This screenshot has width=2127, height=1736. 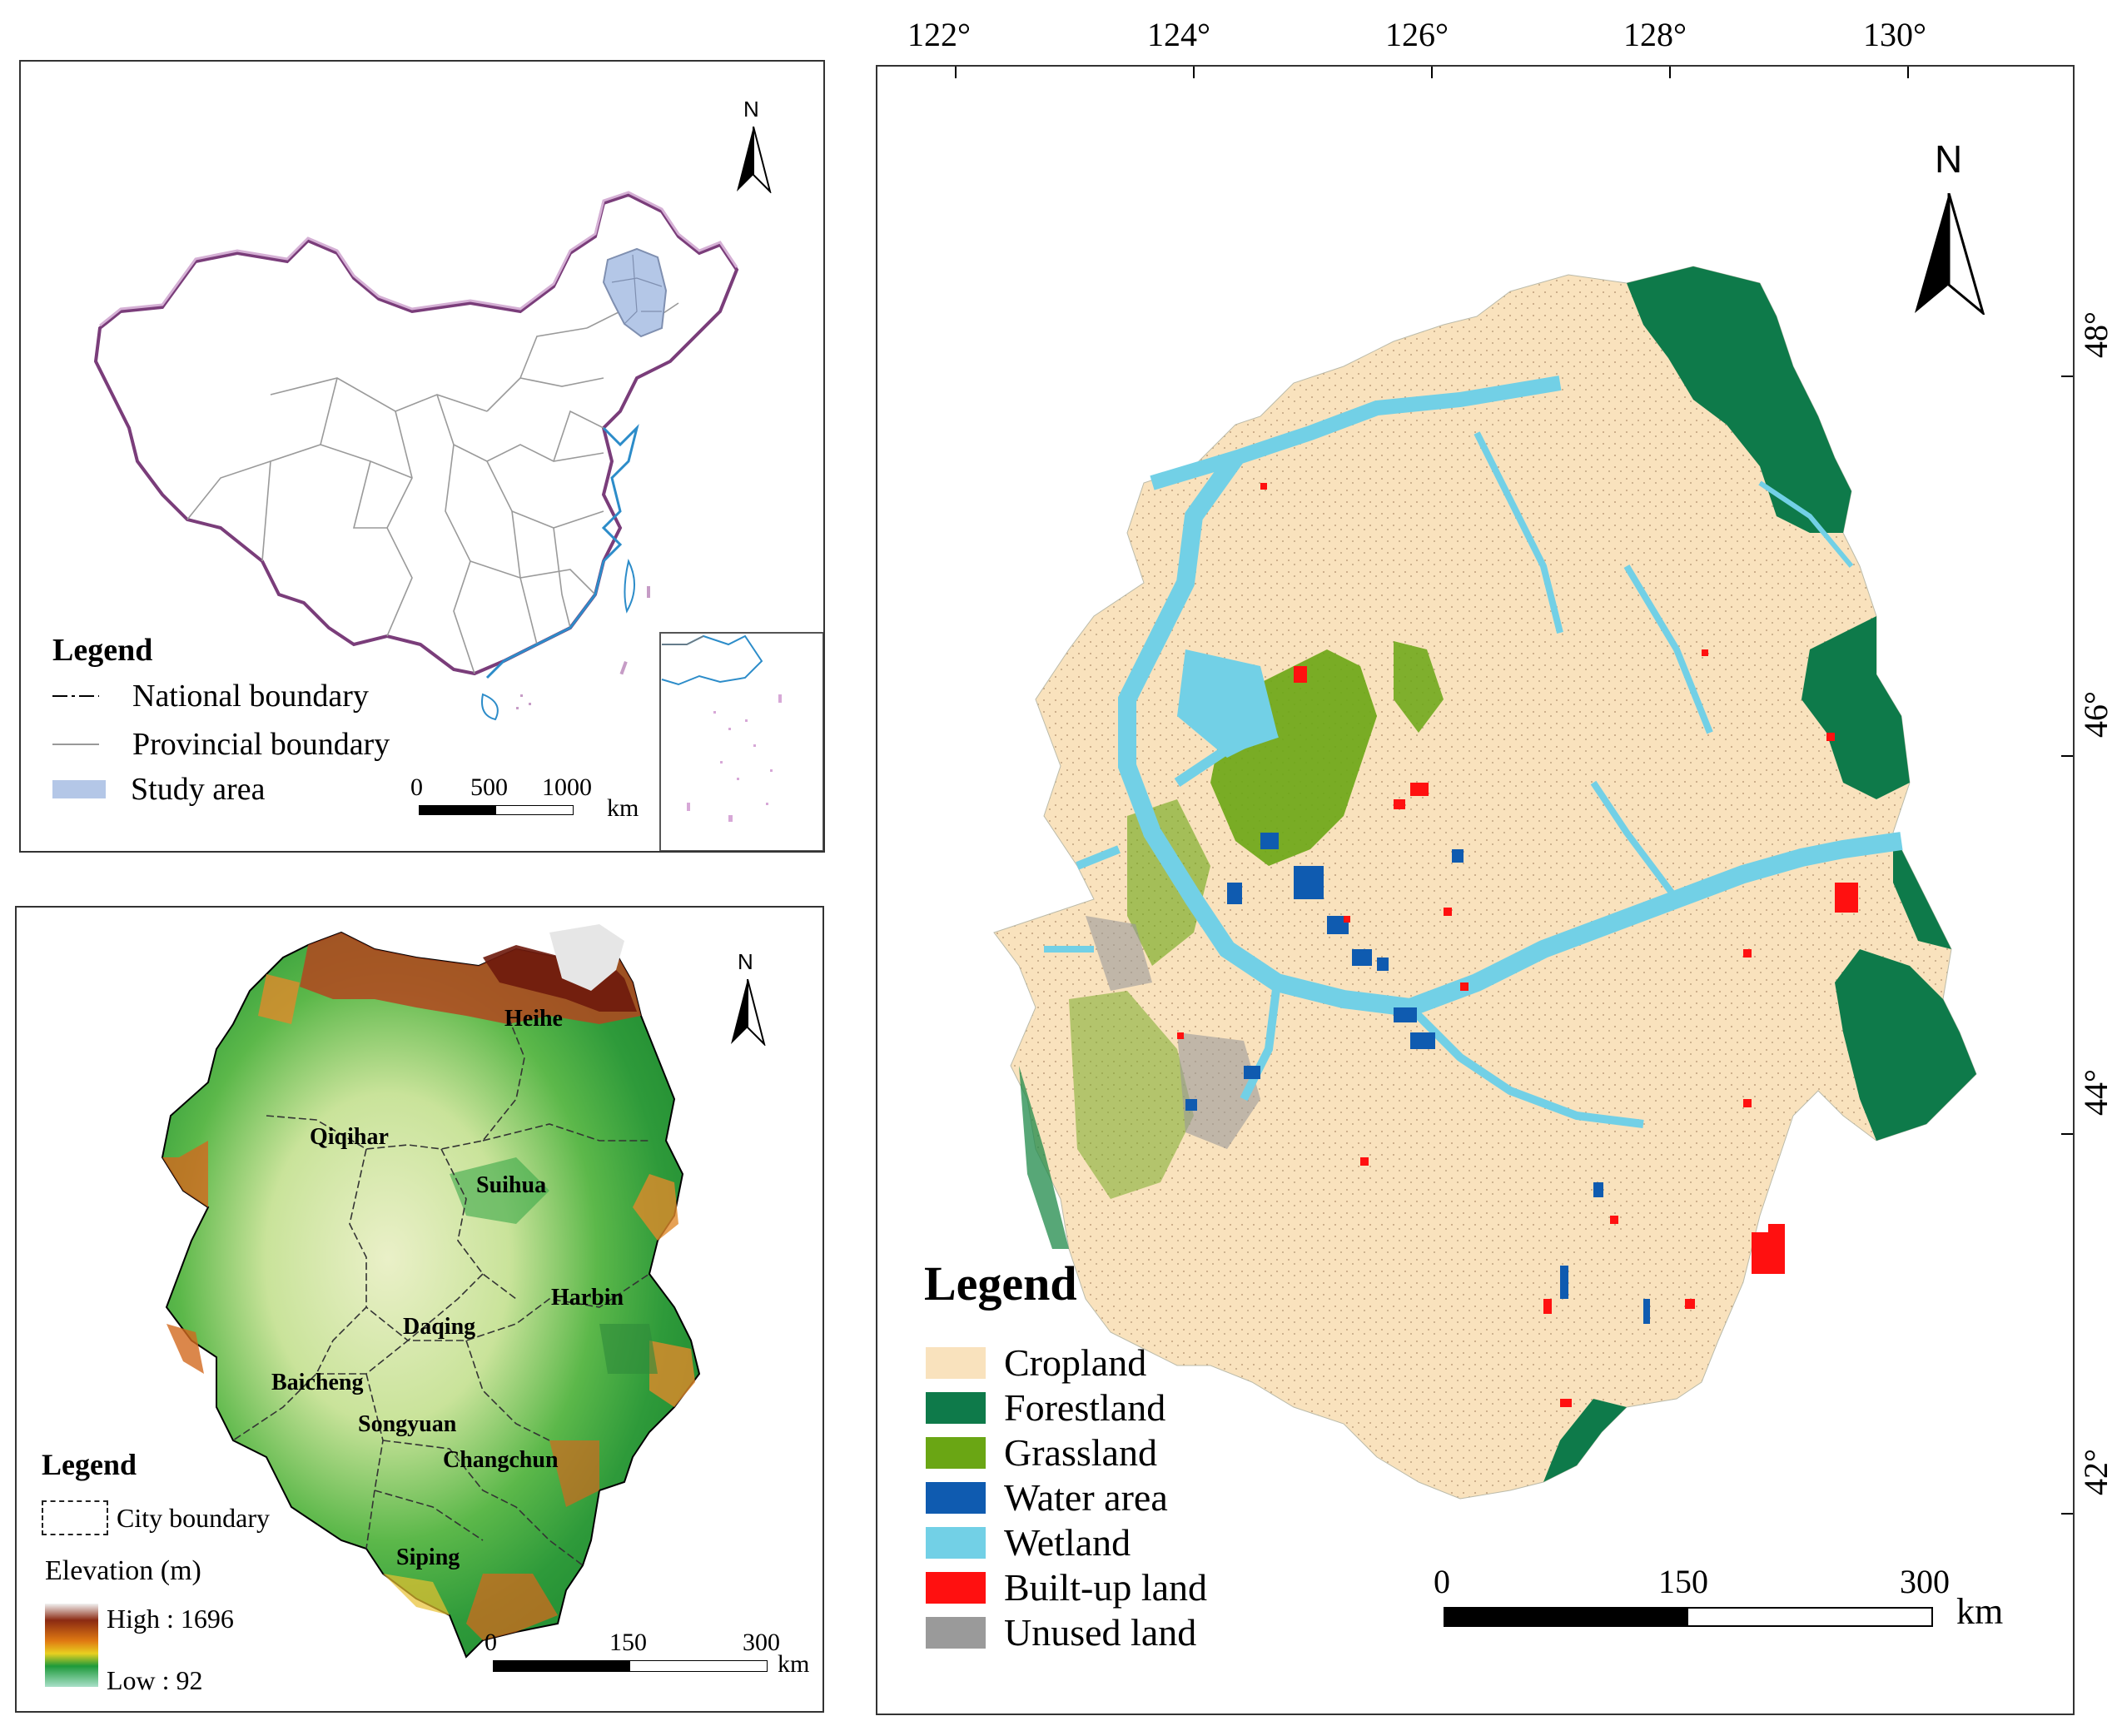 I want to click on legend-item-unused-land: Unused land, so click(x=1066, y=1632).